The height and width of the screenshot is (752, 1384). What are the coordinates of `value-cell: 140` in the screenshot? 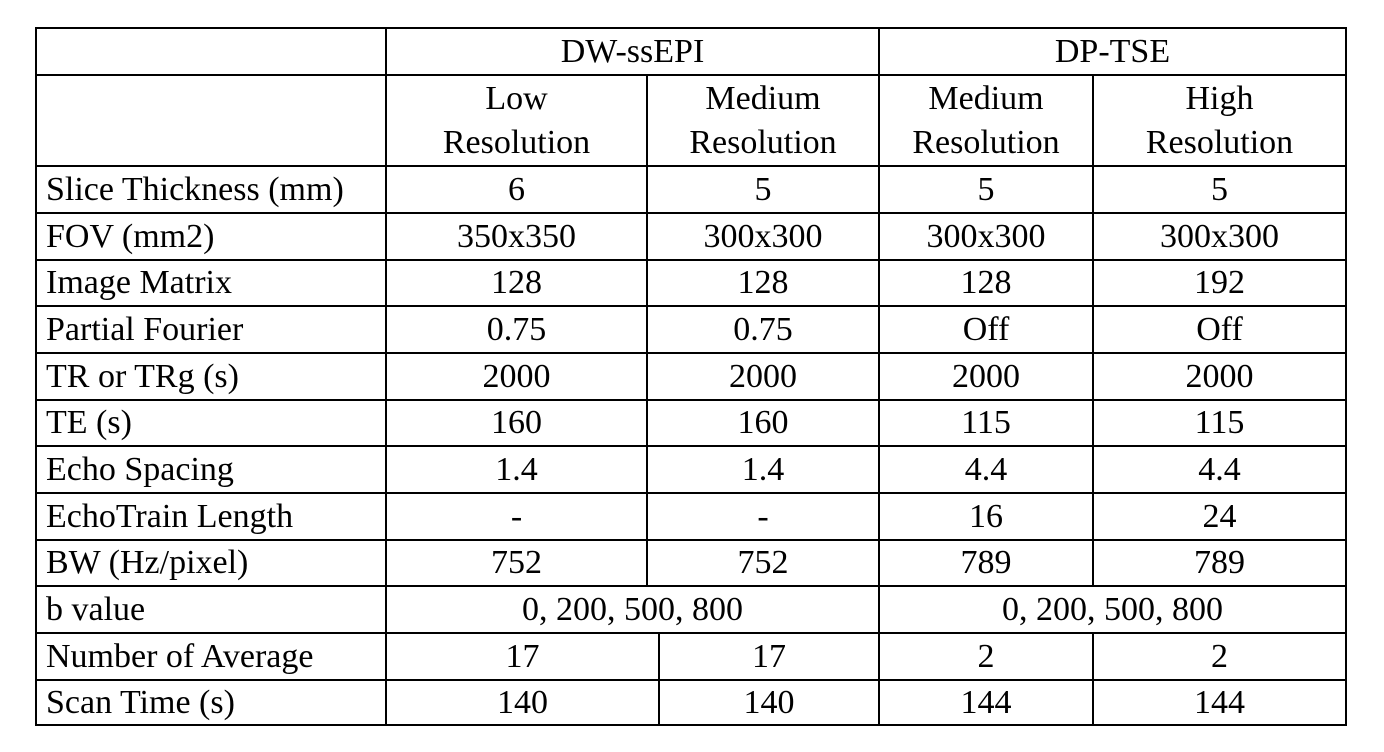 It's located at (522, 702).